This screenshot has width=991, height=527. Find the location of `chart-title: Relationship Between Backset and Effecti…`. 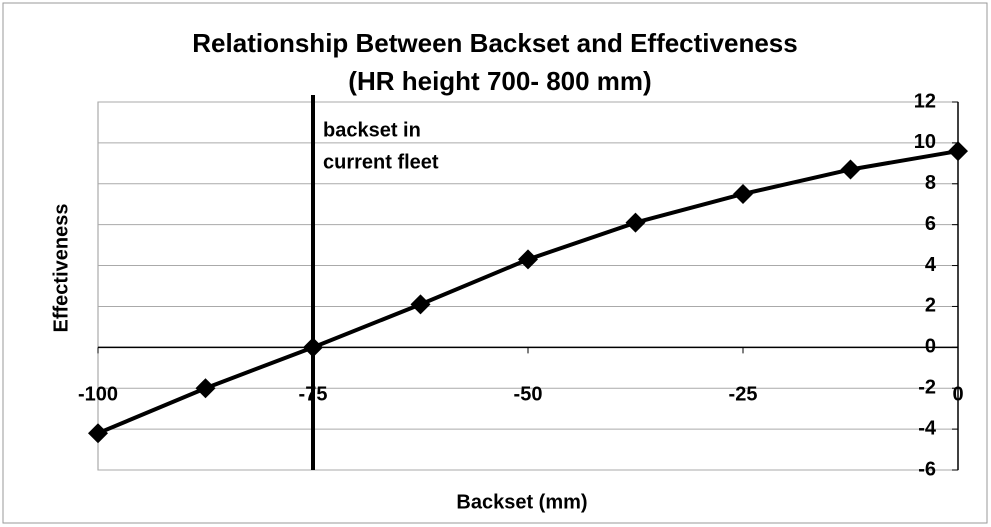

chart-title: Relationship Between Backset and Effecti… is located at coordinates (494, 43).